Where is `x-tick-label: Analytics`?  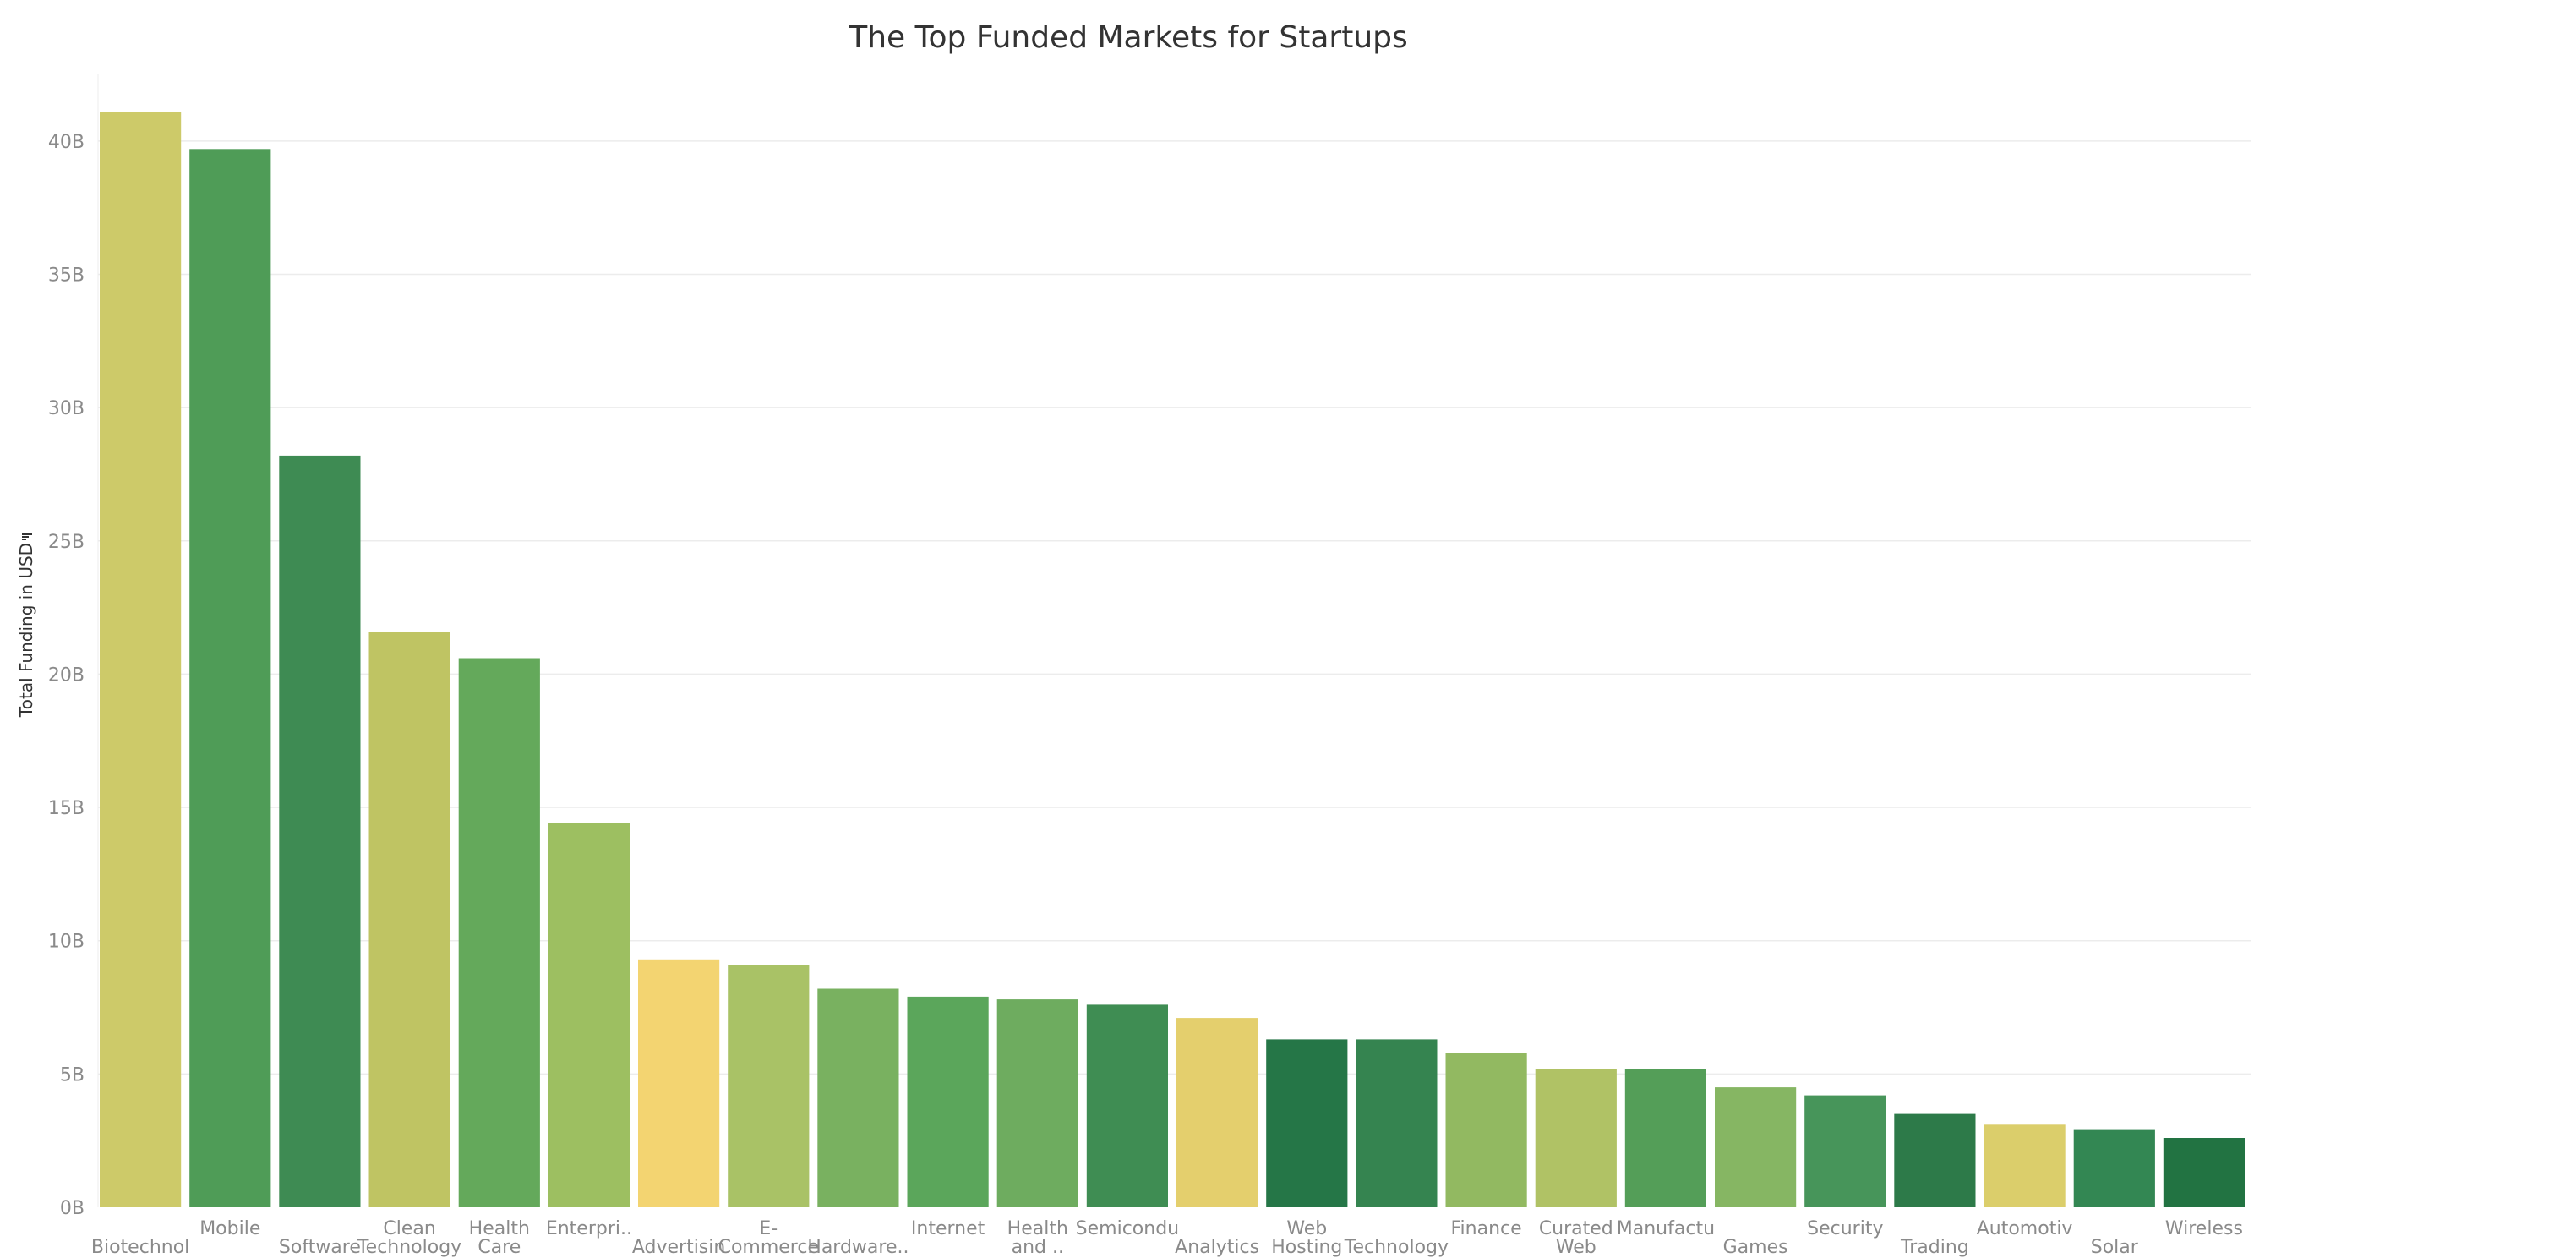 x-tick-label: Analytics is located at coordinates (1217, 1247).